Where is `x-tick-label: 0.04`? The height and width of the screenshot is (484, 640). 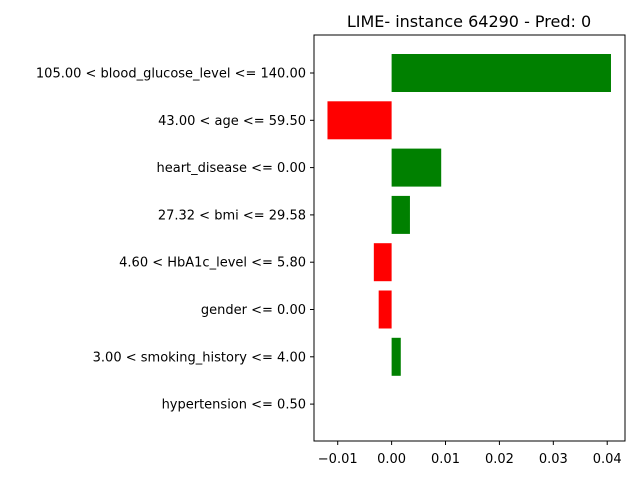 x-tick-label: 0.04 is located at coordinates (607, 459).